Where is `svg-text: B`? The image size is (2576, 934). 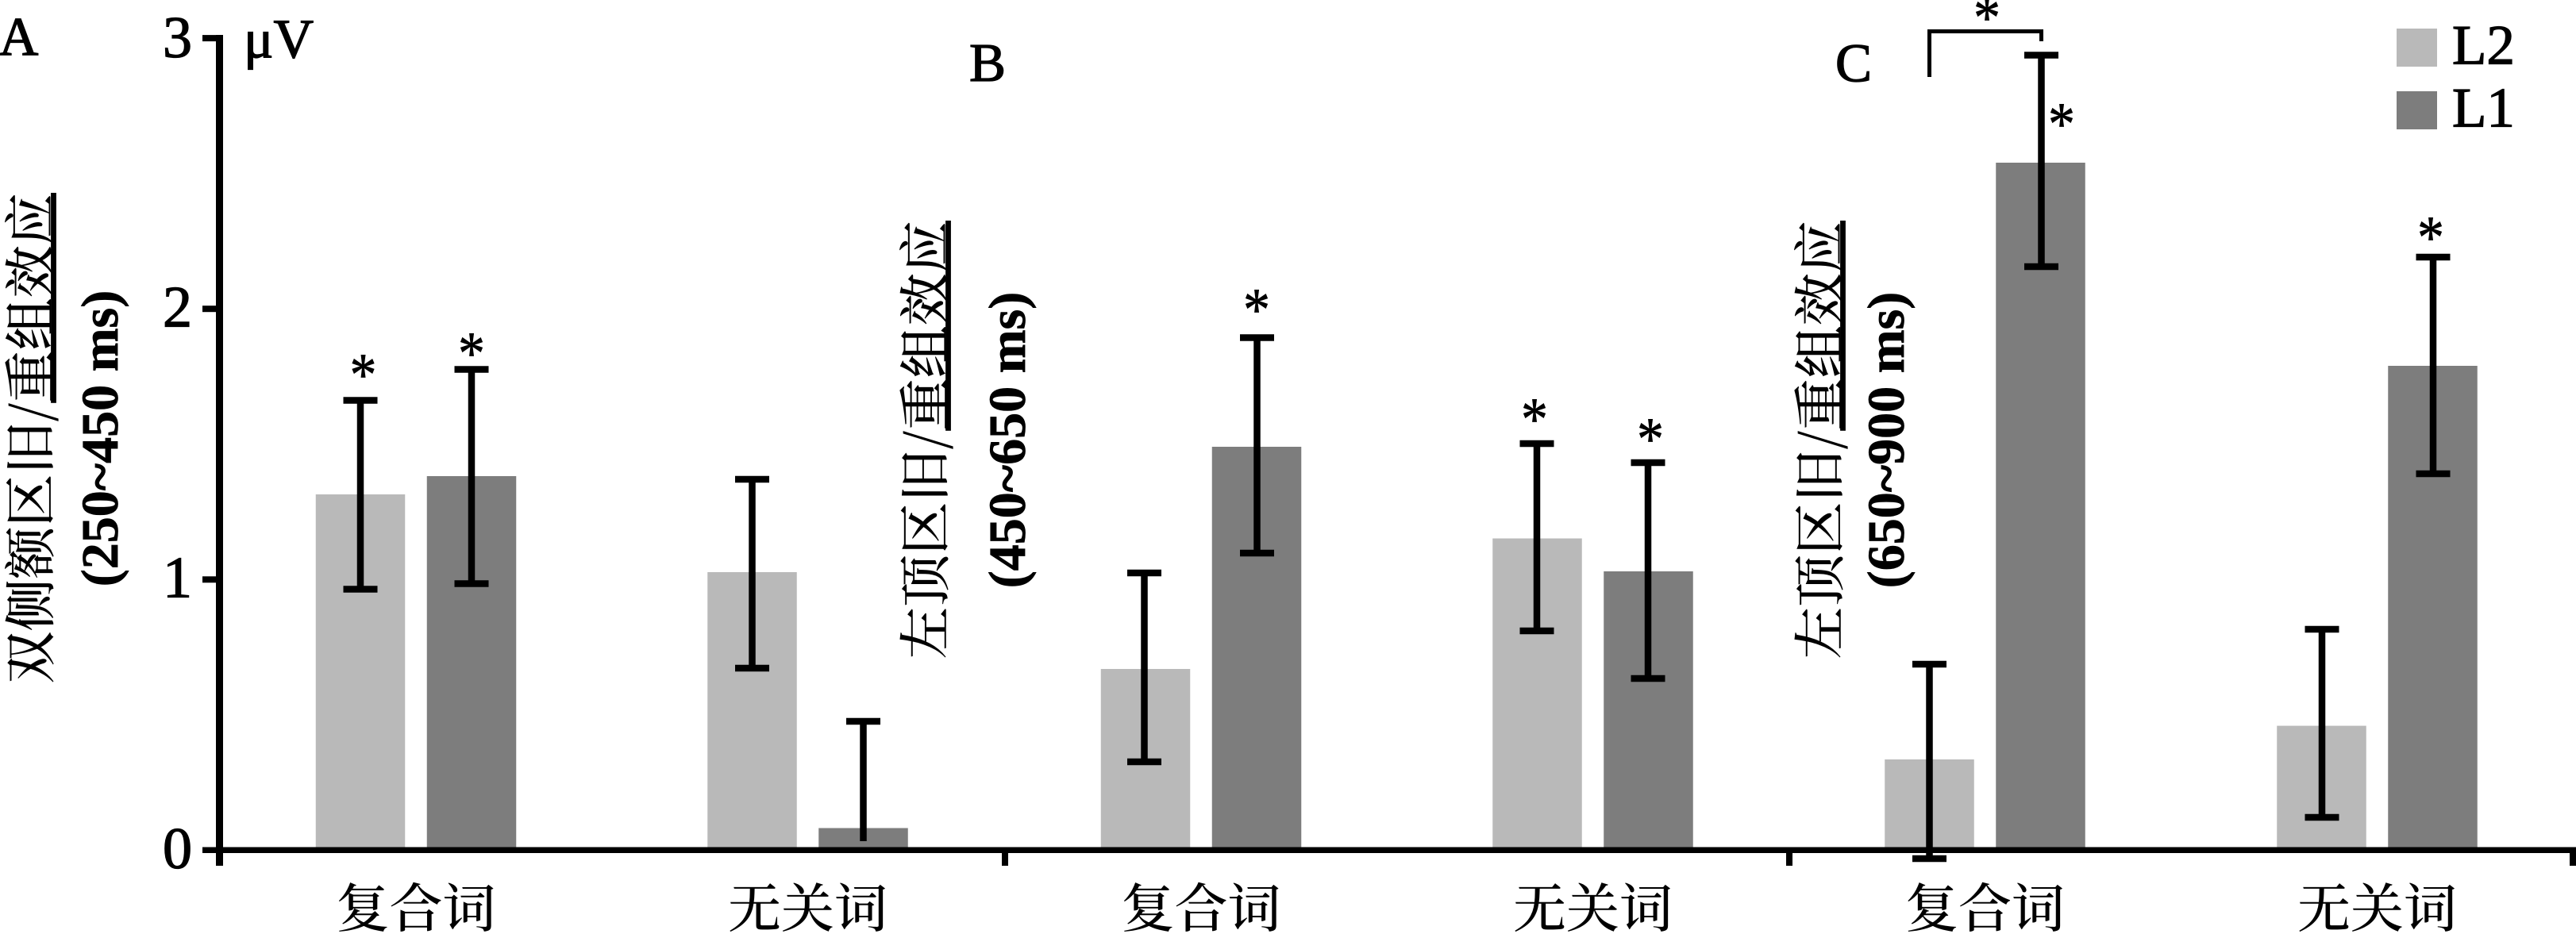 svg-text: B is located at coordinates (987, 63).